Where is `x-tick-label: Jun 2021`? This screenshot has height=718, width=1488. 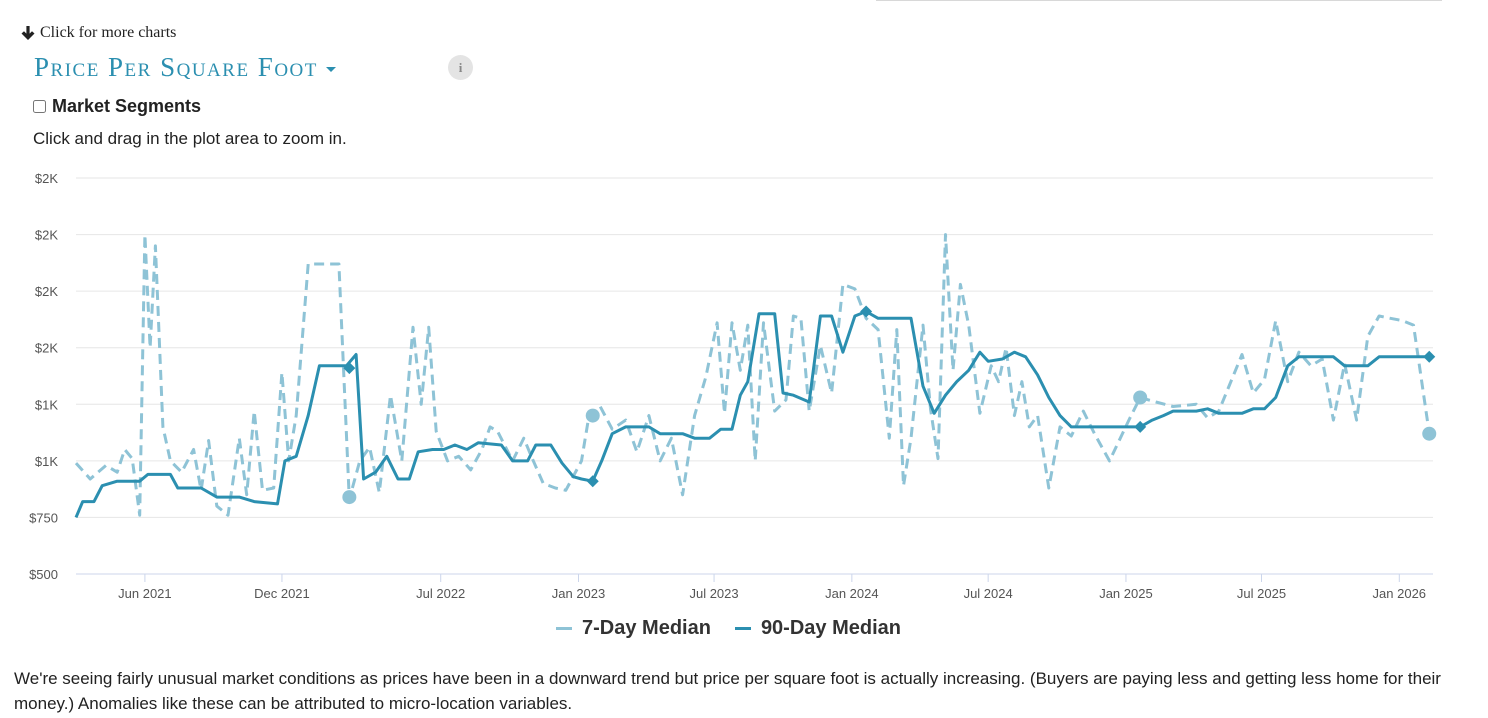 x-tick-label: Jun 2021 is located at coordinates (145, 593).